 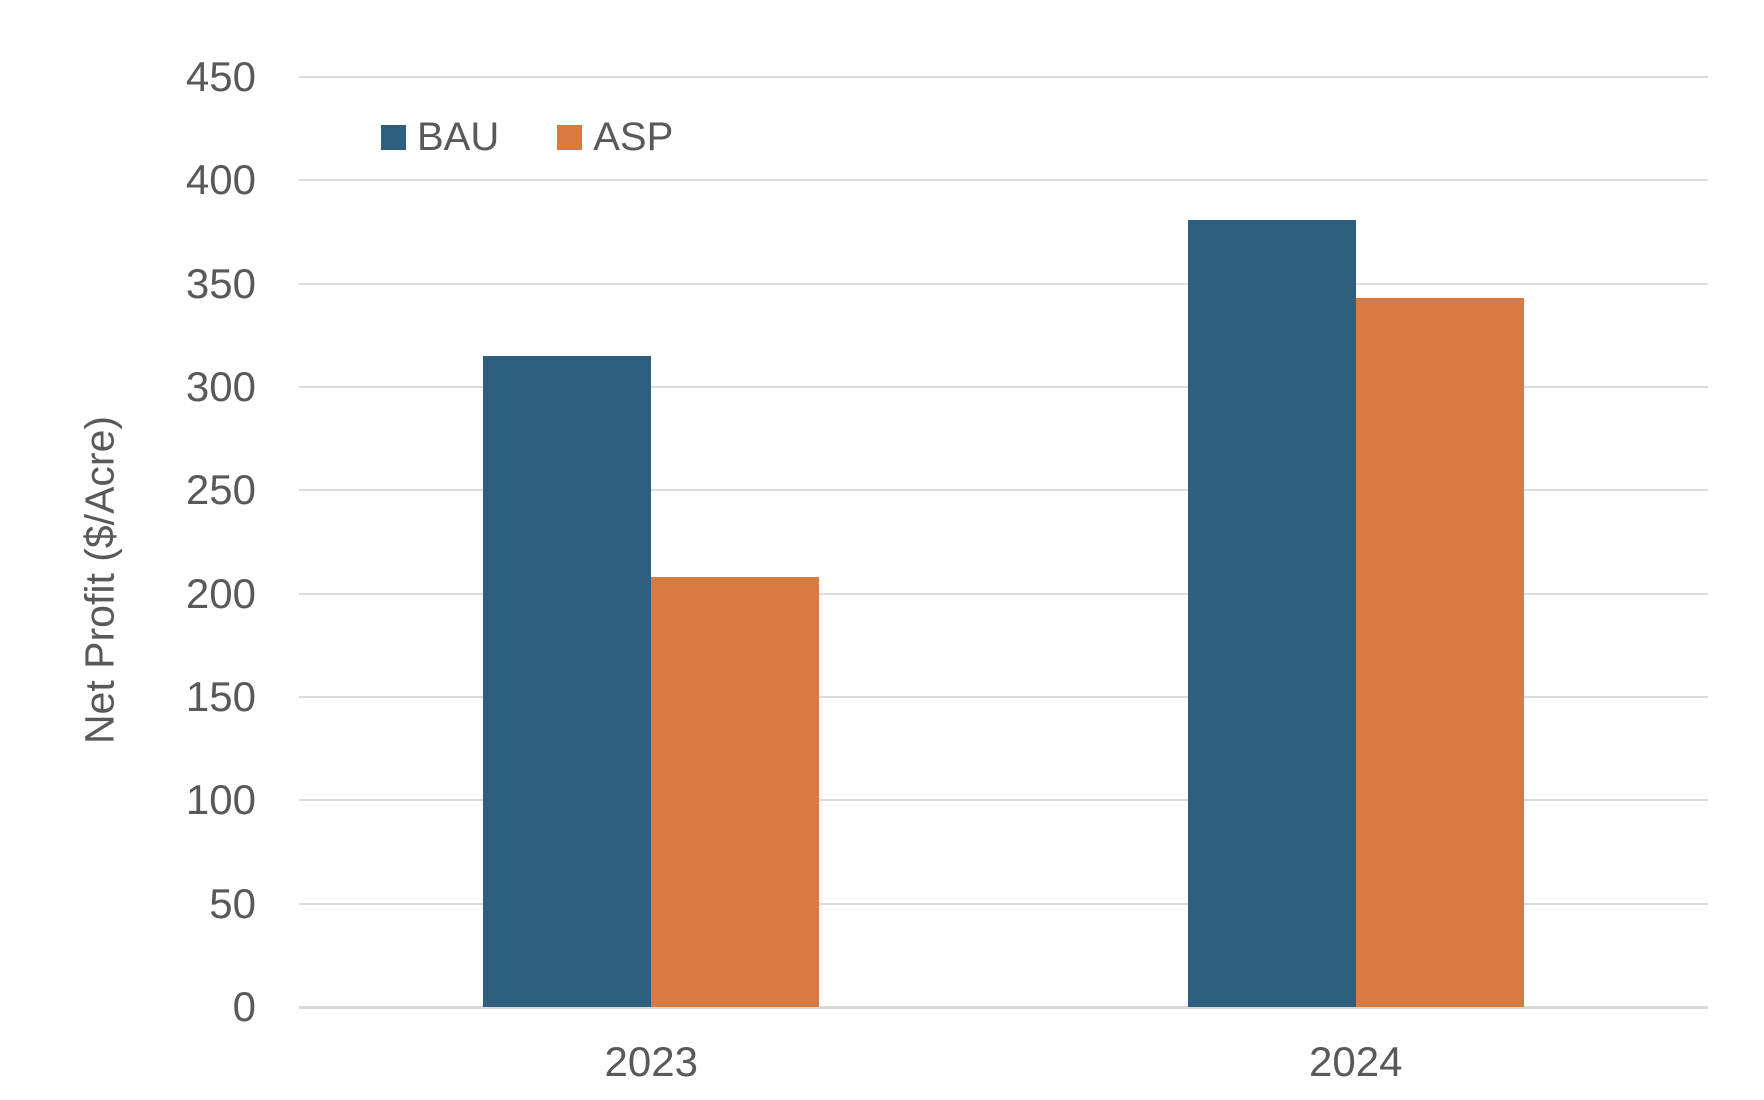 I want to click on y-tick-label-450: 450, so click(x=220, y=76).